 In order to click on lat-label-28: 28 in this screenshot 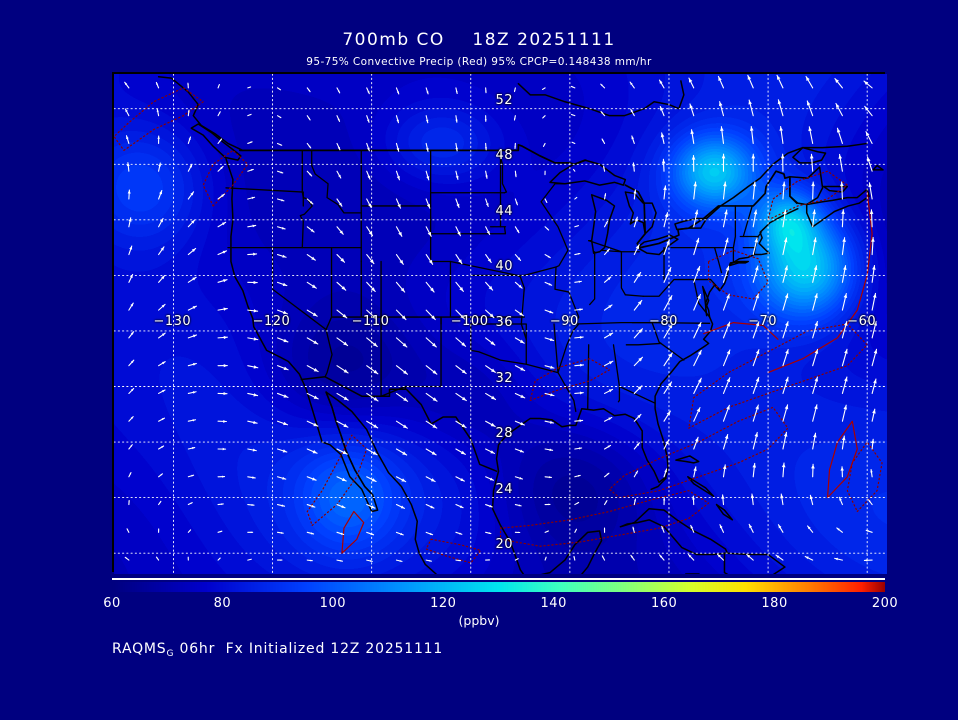, I will do `click(504, 434)`.